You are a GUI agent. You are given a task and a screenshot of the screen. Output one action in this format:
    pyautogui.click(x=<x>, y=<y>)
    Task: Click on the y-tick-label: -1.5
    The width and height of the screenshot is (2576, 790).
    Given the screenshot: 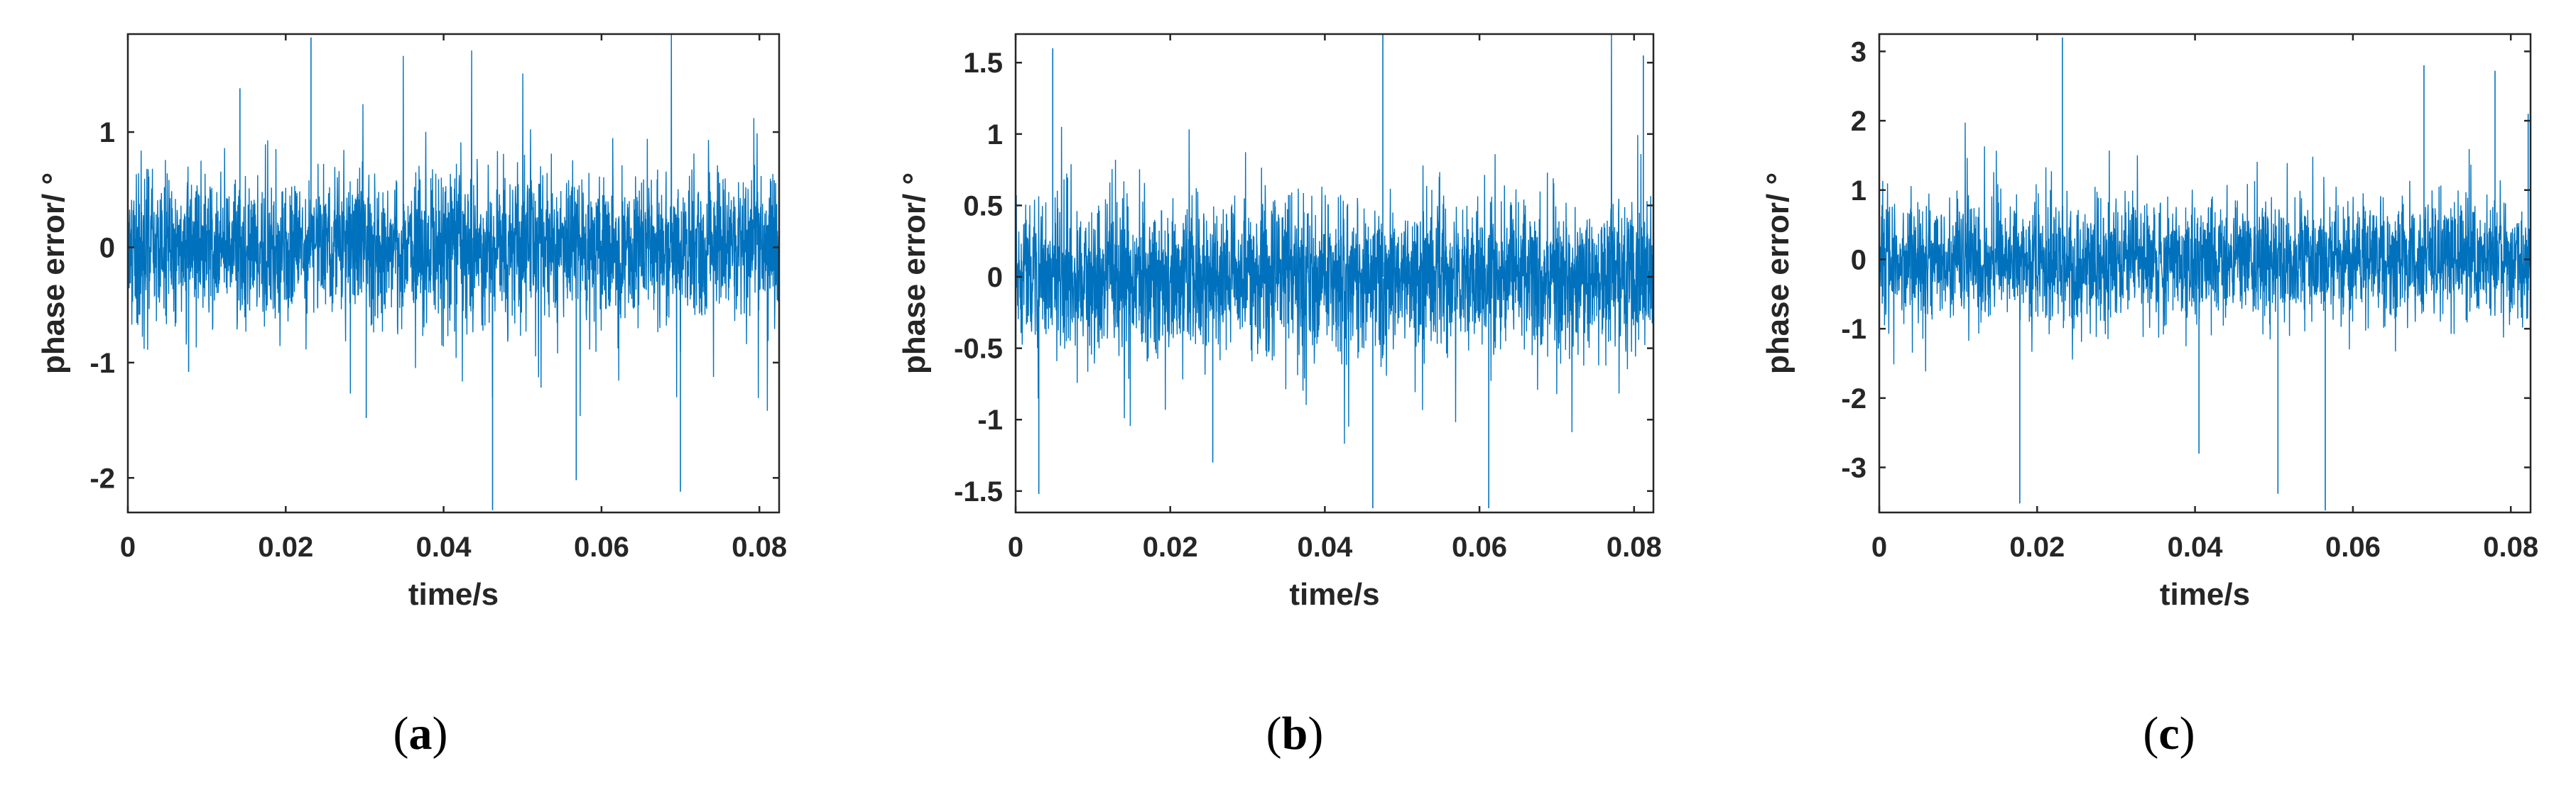 What is the action you would take?
    pyautogui.click(x=978, y=492)
    